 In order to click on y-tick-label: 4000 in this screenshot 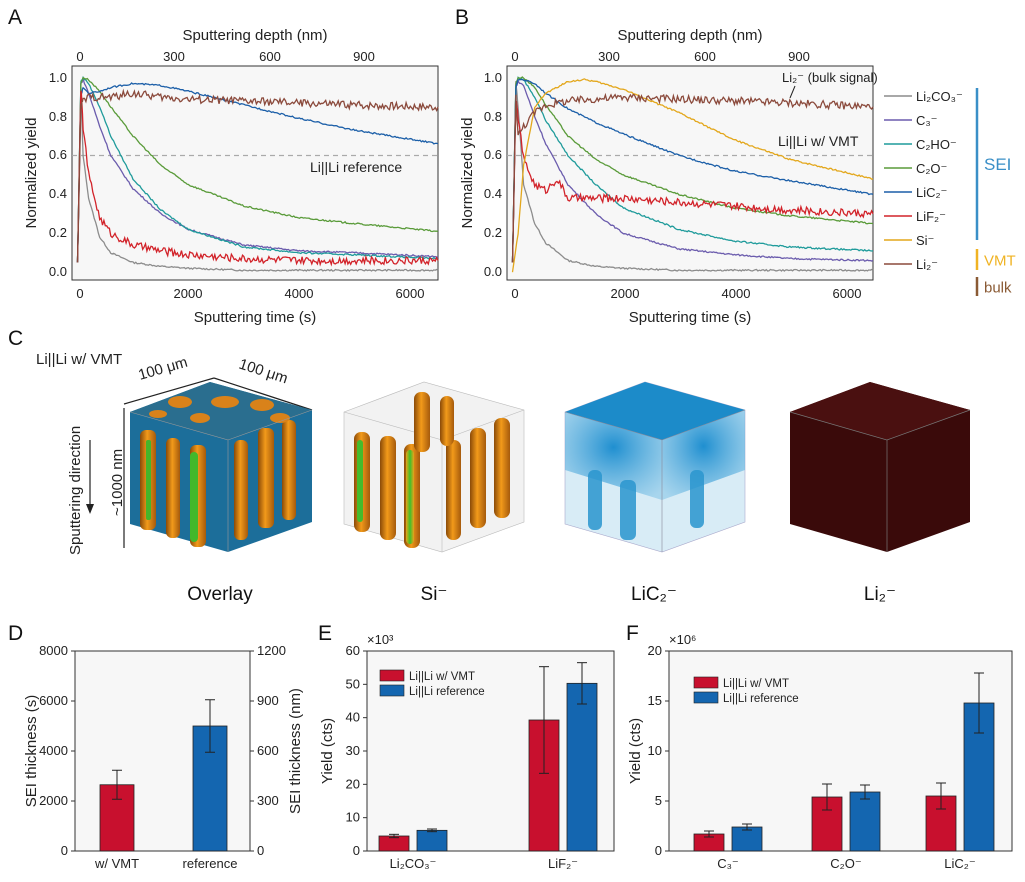, I will do `click(53, 750)`.